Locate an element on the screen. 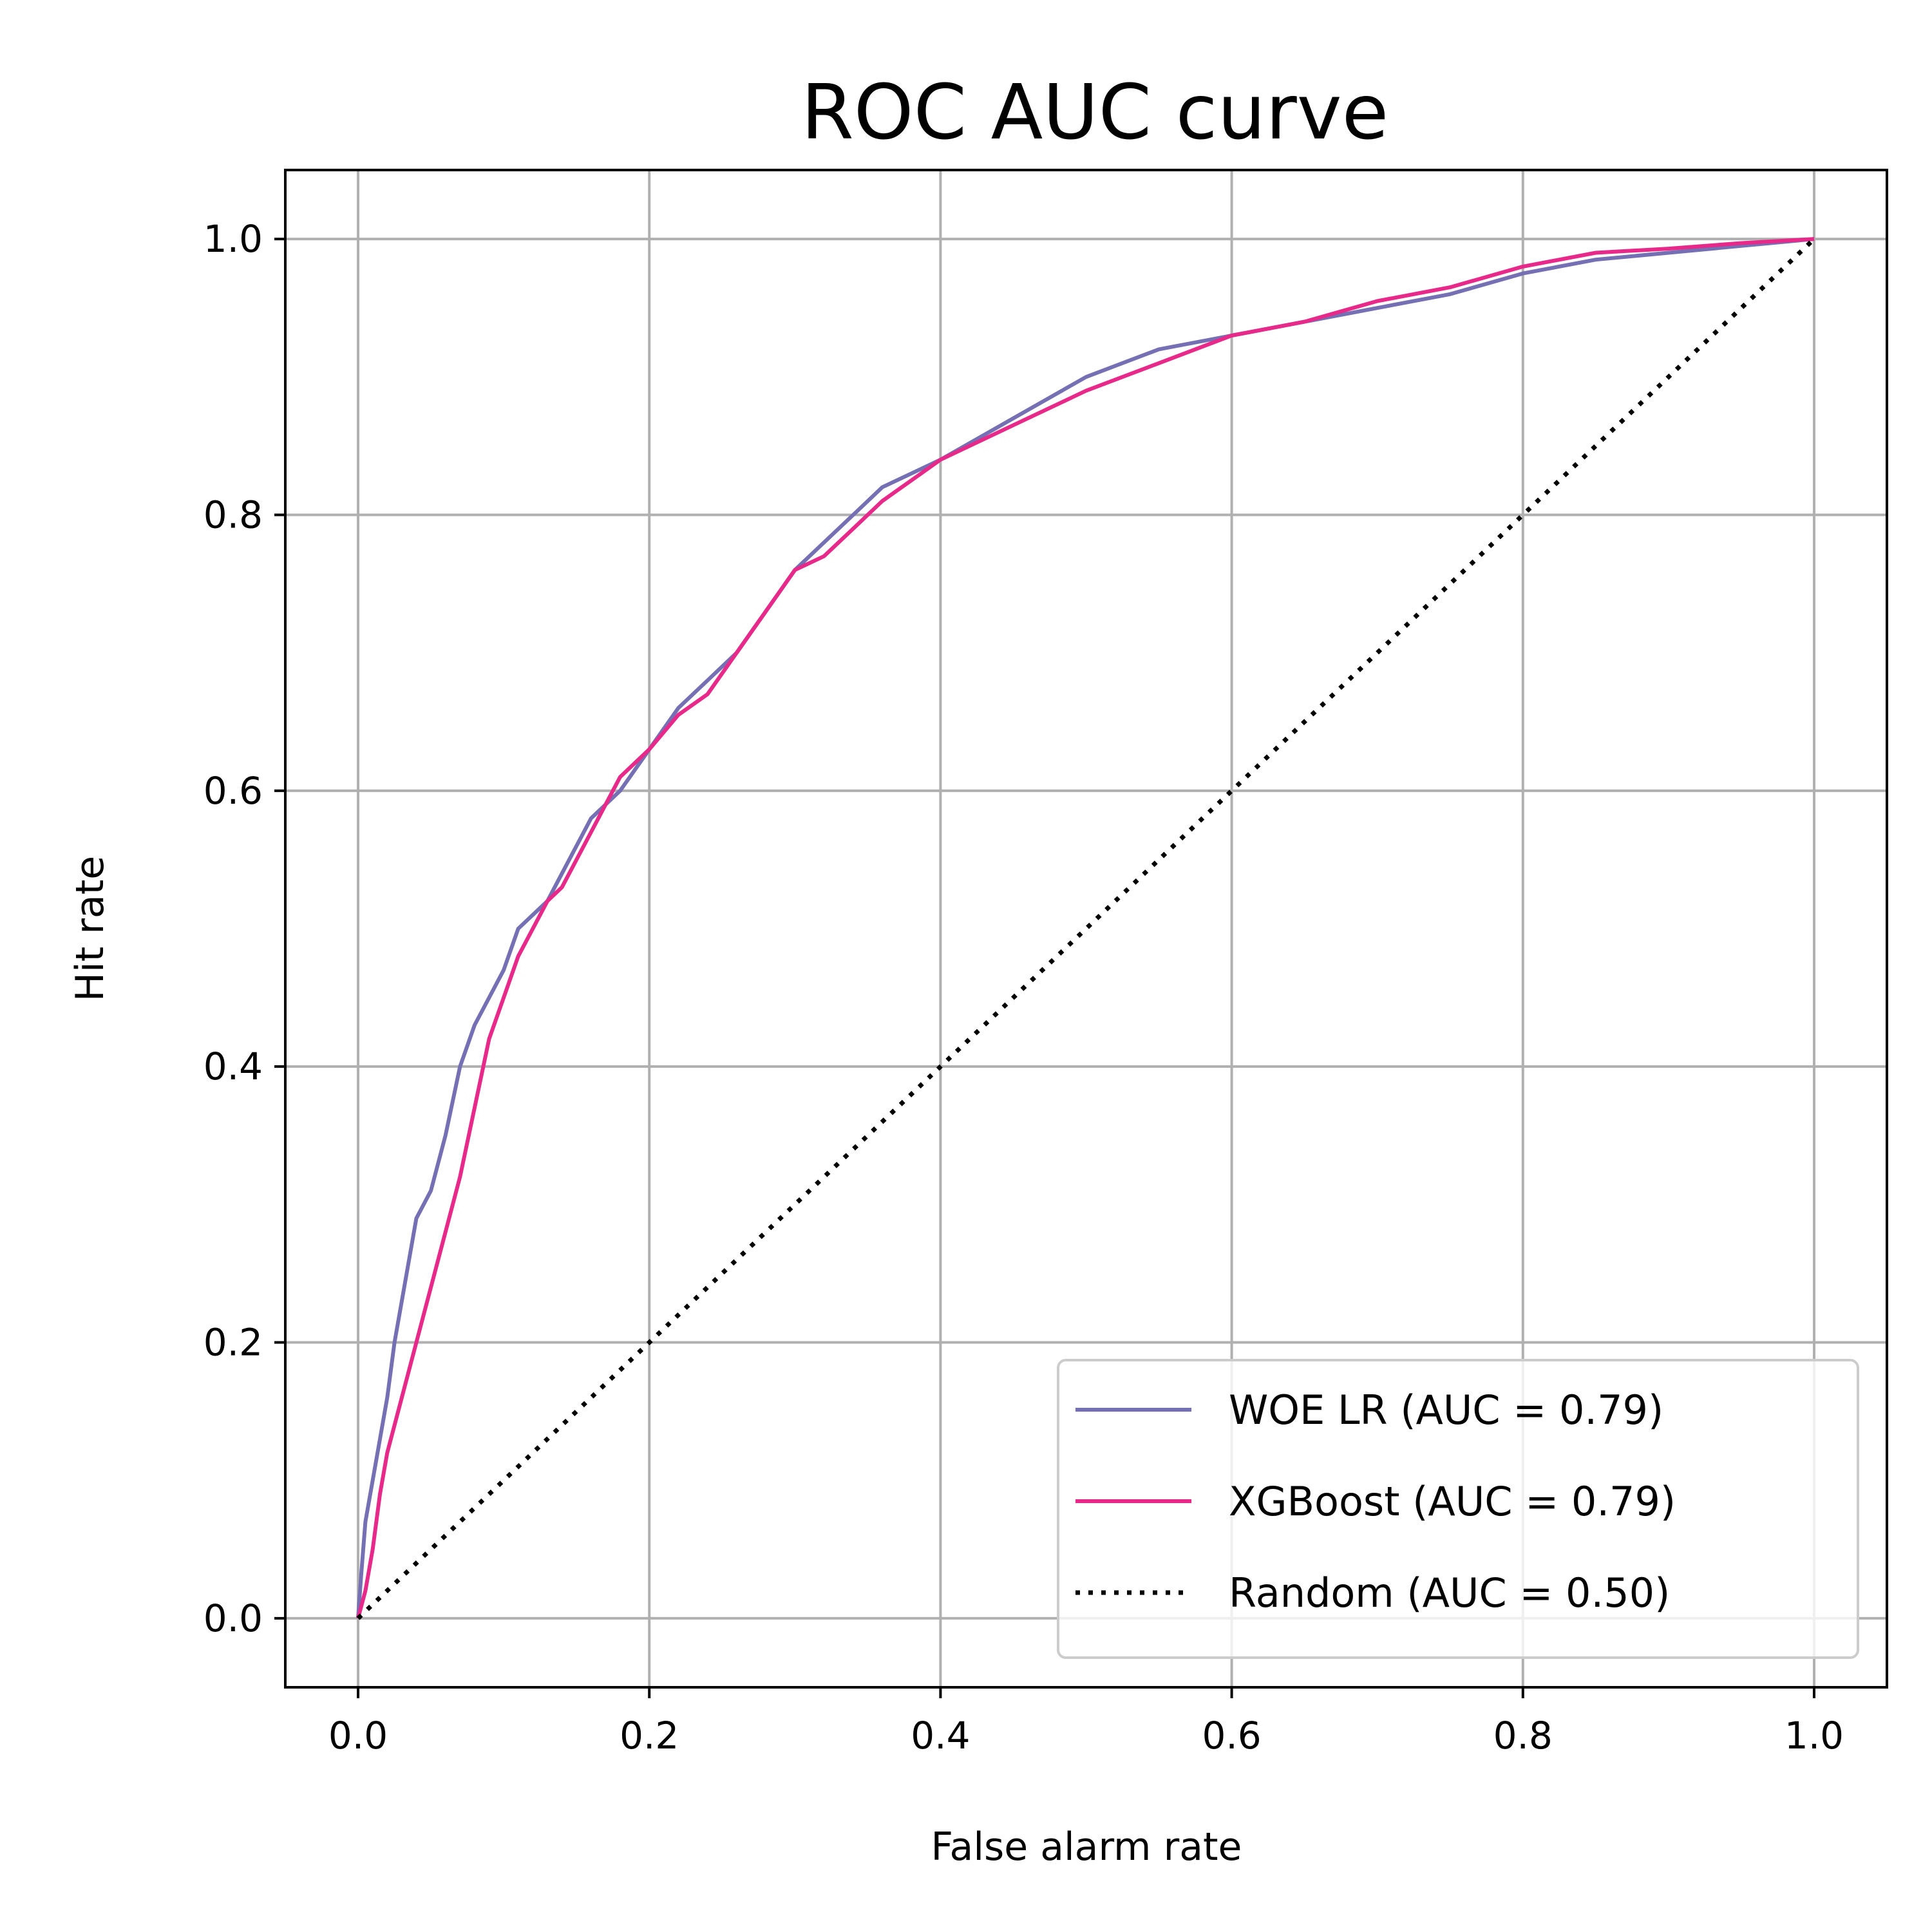 This screenshot has width=1932, height=1932. x-tick-label: 0.2 is located at coordinates (650, 1735).